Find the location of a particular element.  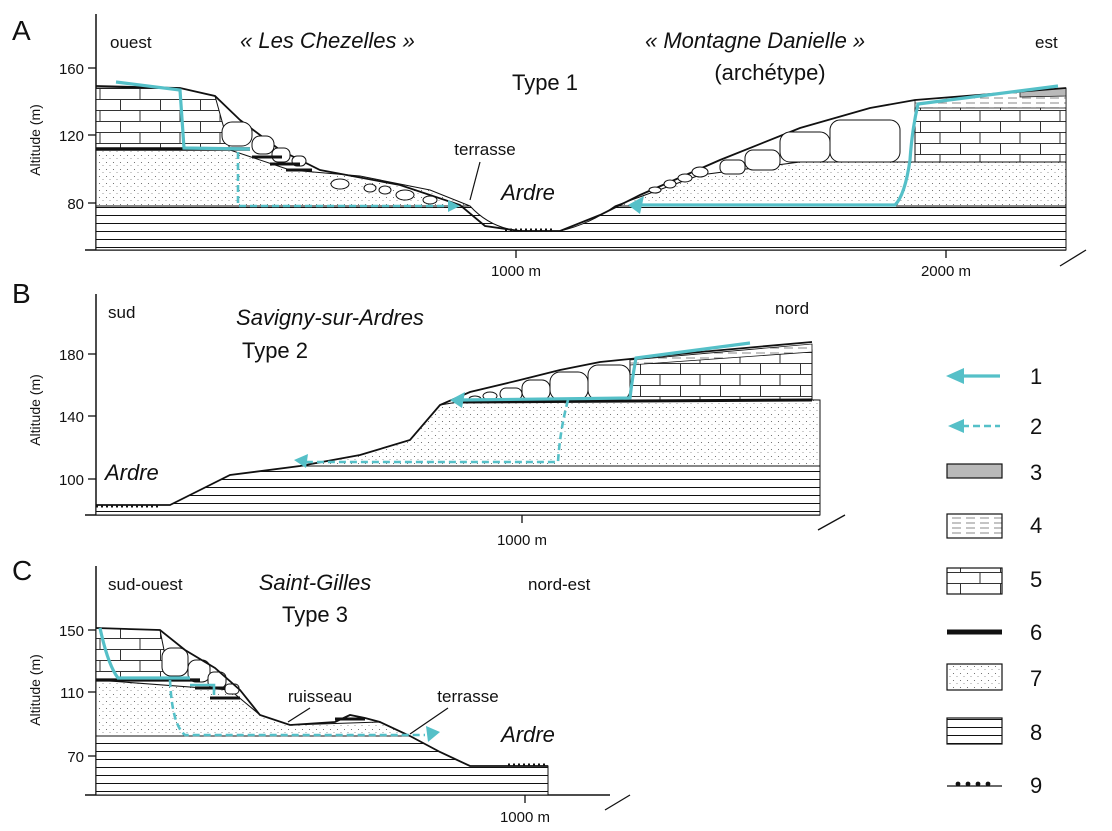

site-name: Saint-Gilles is located at coordinates (315, 582).